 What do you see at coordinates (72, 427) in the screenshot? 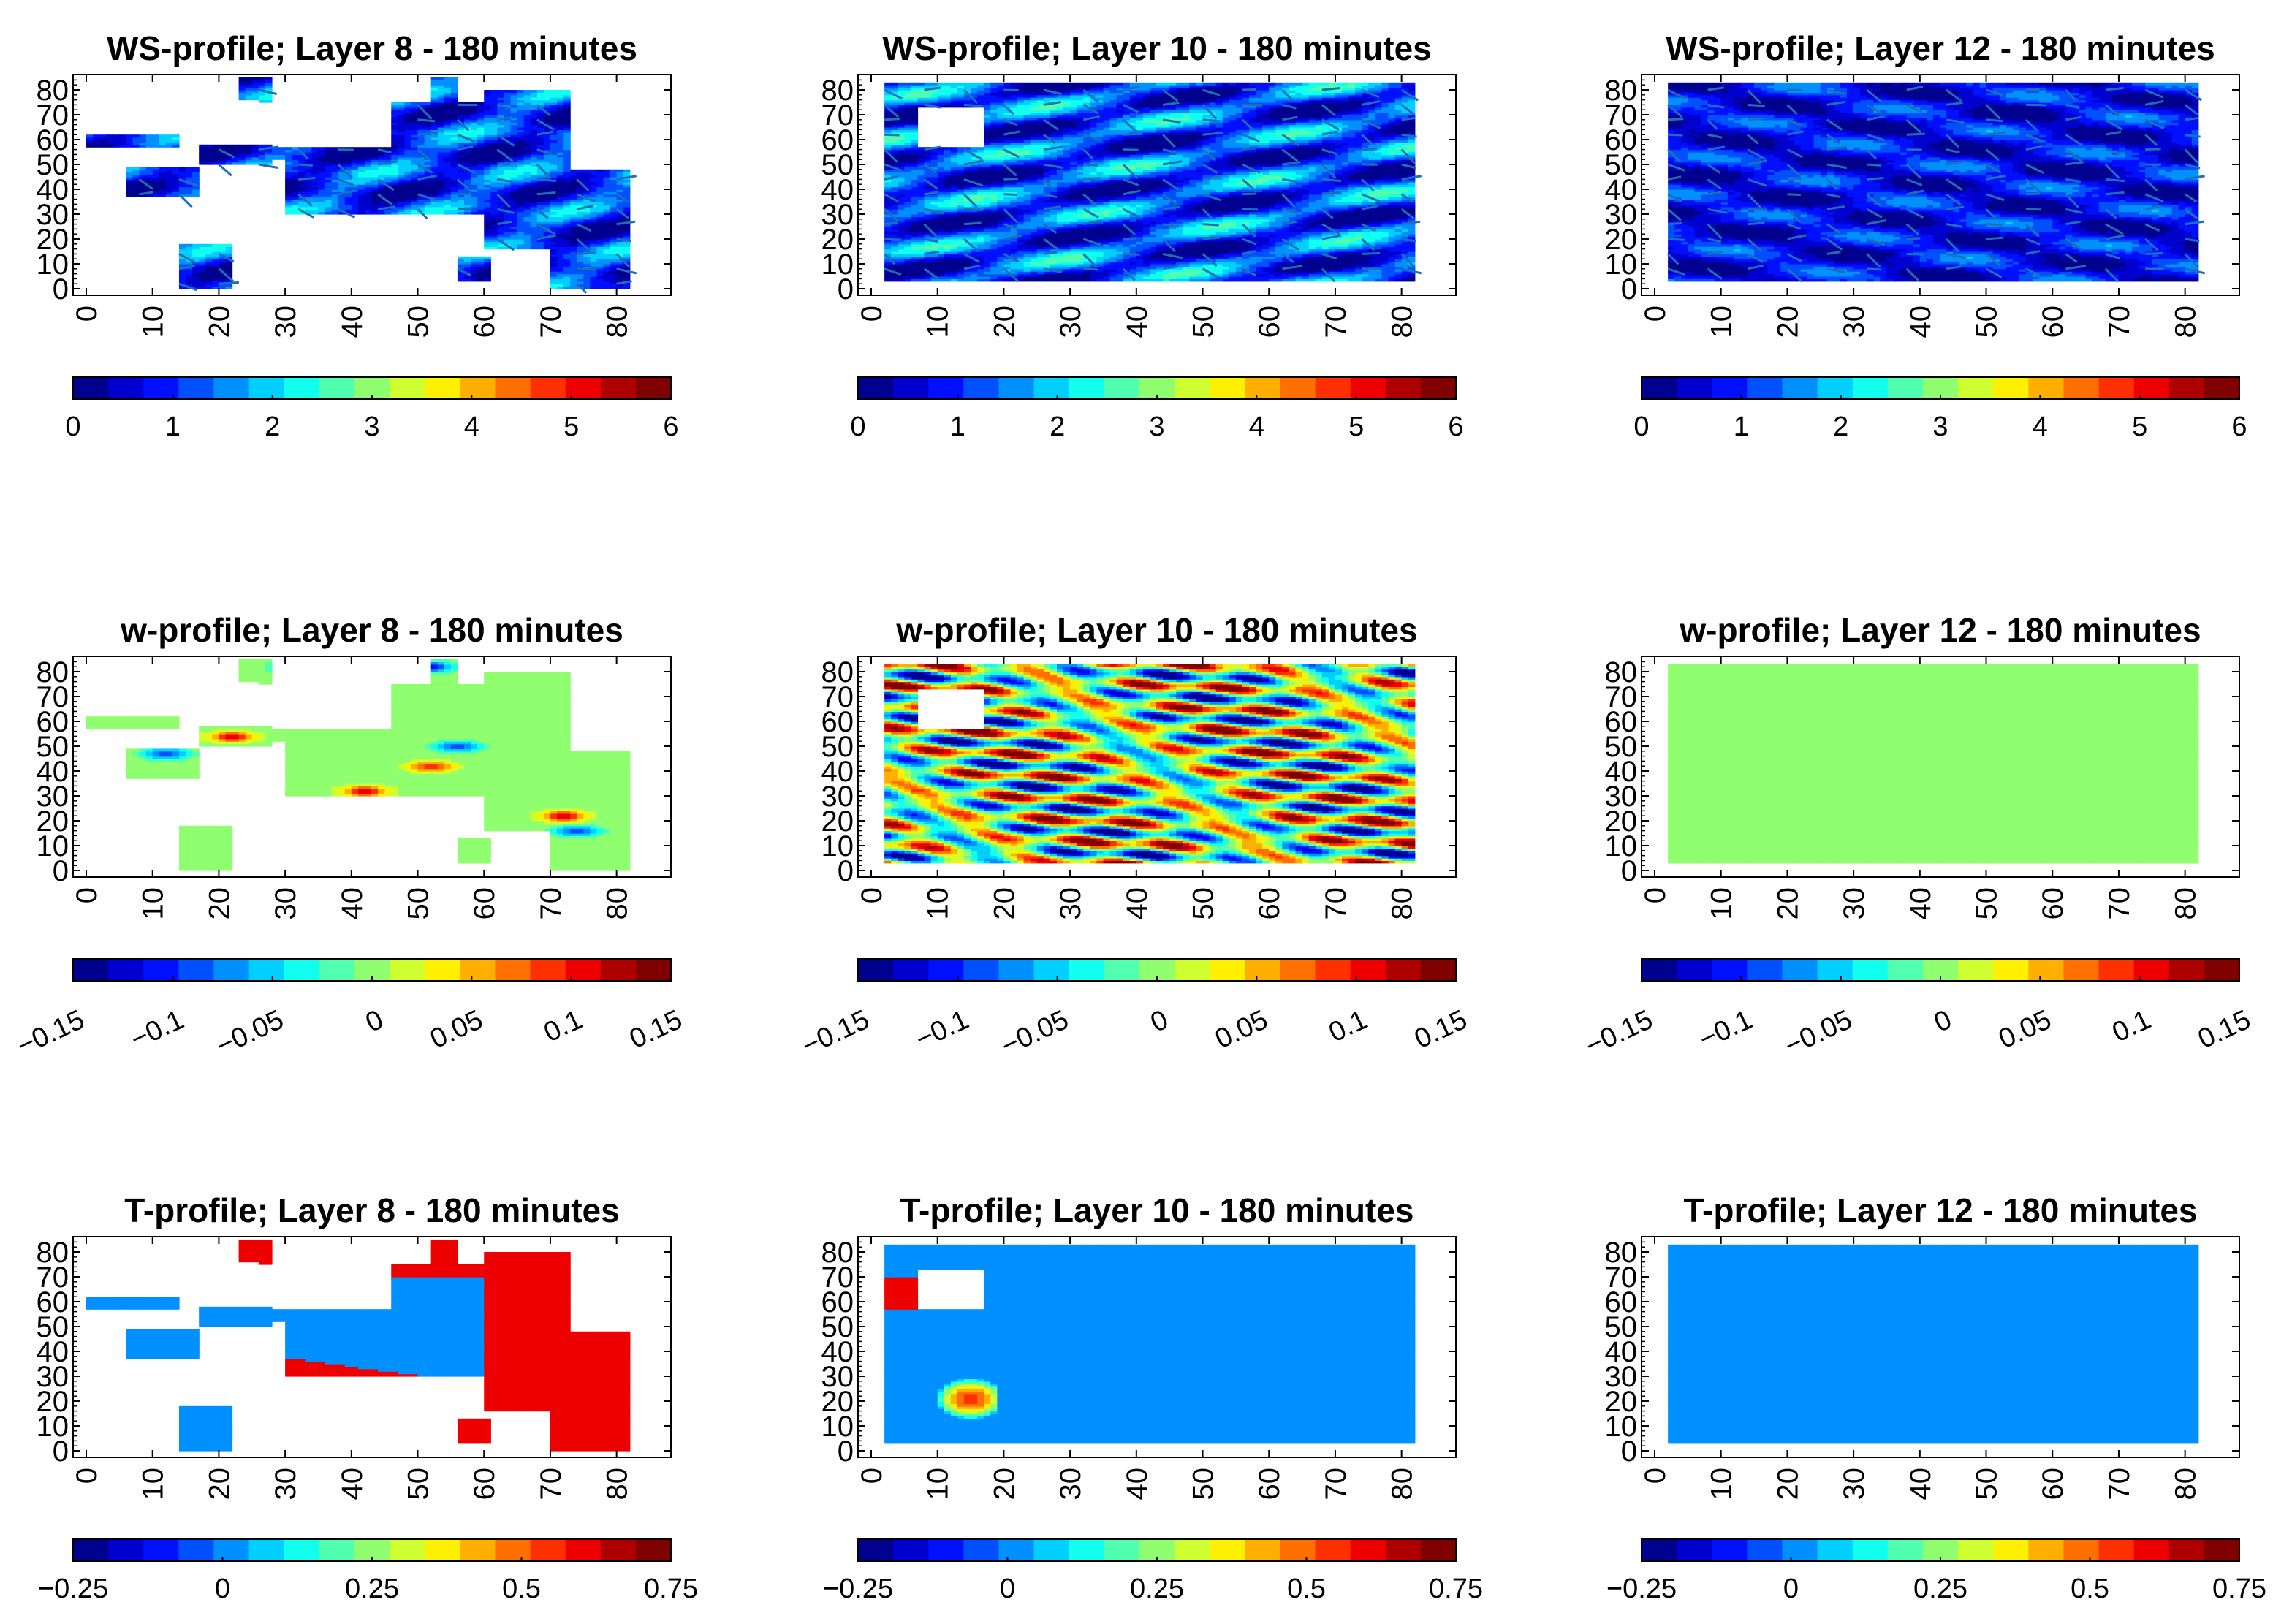
I see `colorbar-tick-label: 0` at bounding box center [72, 427].